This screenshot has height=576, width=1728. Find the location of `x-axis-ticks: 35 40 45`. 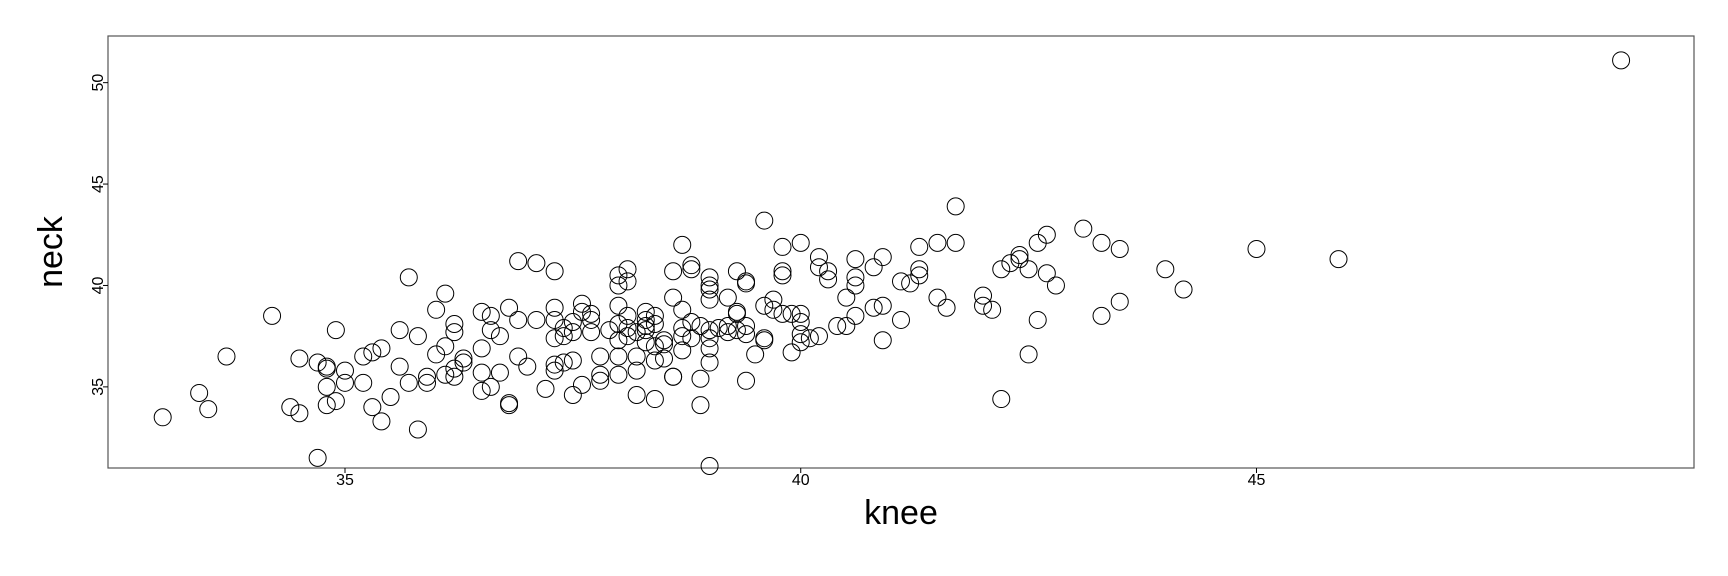

x-axis-ticks: 35 40 45 is located at coordinates (800, 478).